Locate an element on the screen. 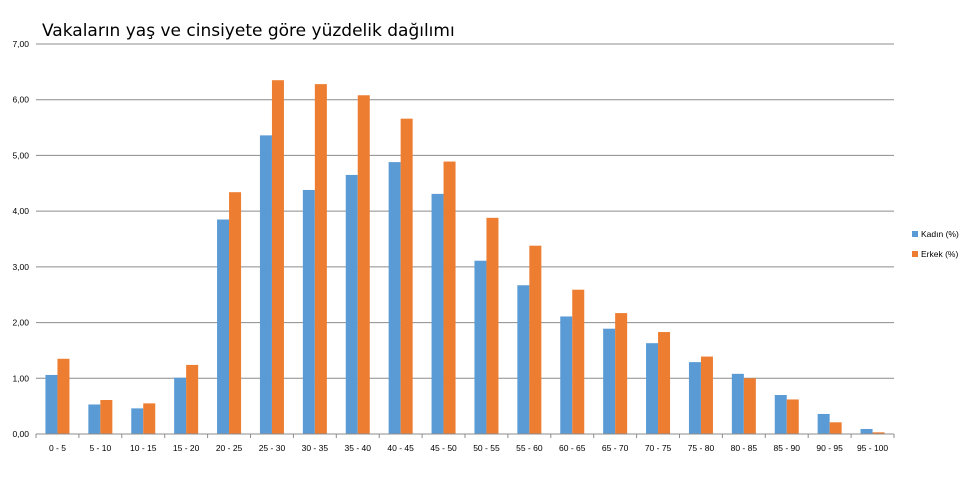  x-tick-label: 50 - 55 is located at coordinates (486, 448).